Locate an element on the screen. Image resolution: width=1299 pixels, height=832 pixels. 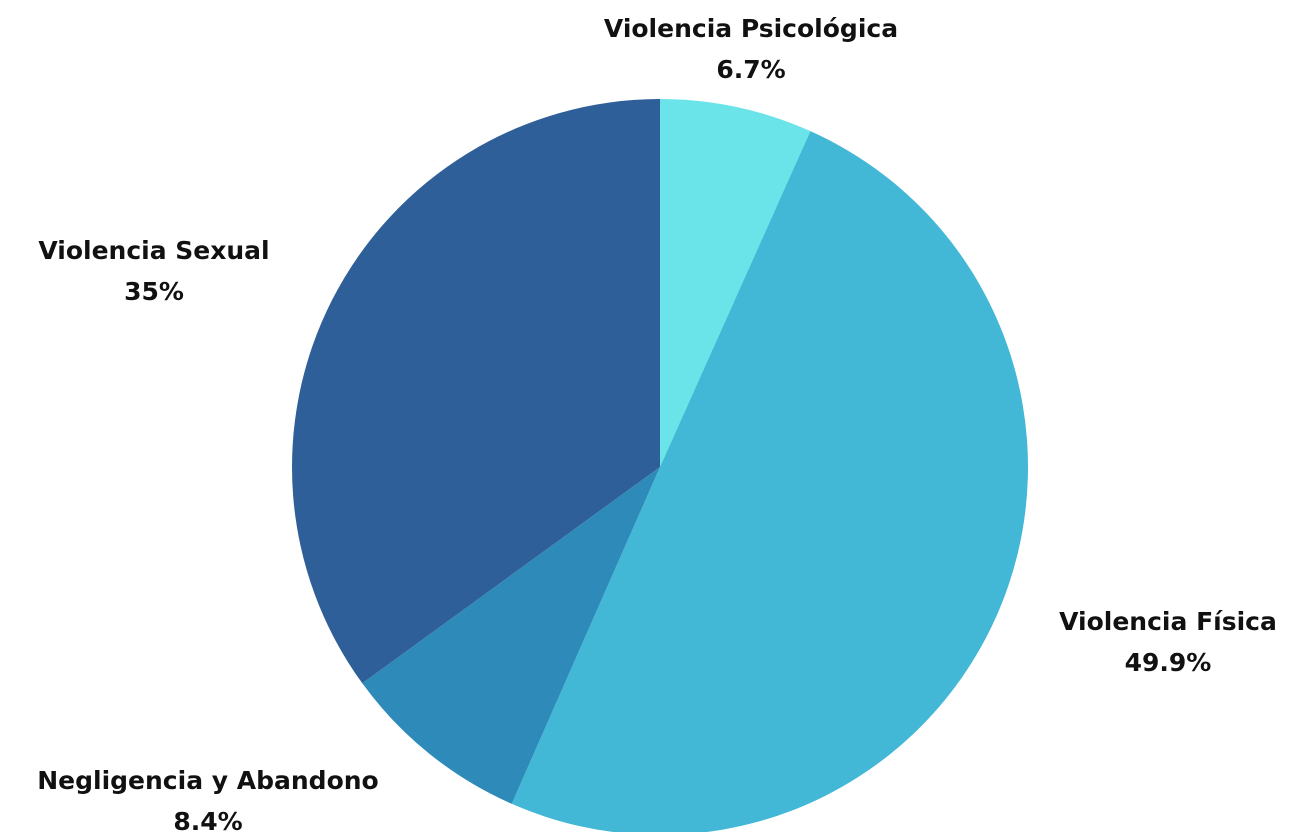
pie-slice-violencia-psicologica is located at coordinates (735, 283).